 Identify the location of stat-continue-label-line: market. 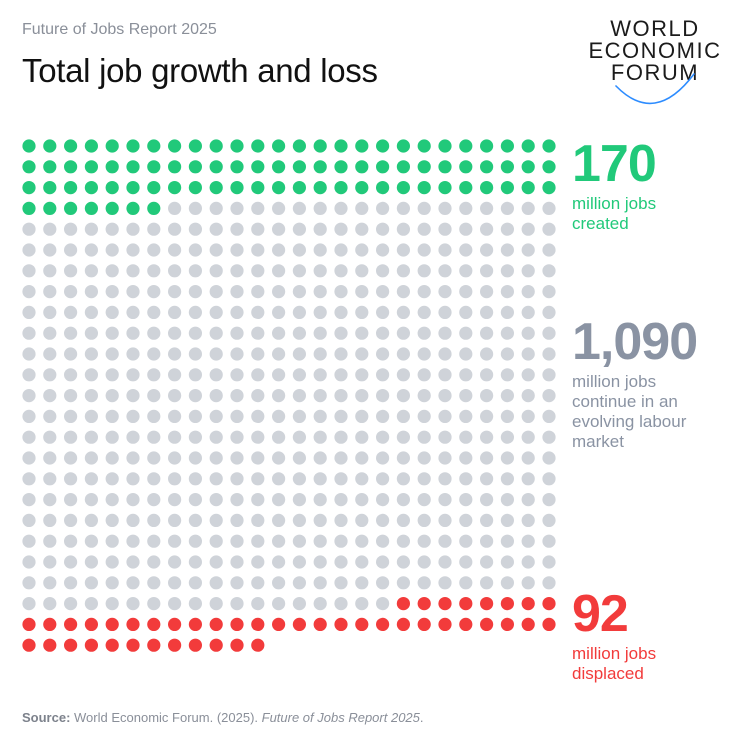
(598, 441).